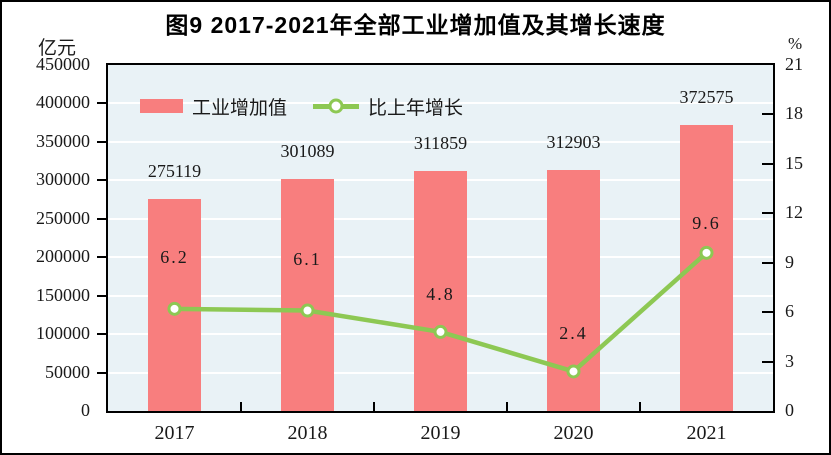 This screenshot has height=455, width=831. I want to click on right-axis-label: 21, so click(794, 64).